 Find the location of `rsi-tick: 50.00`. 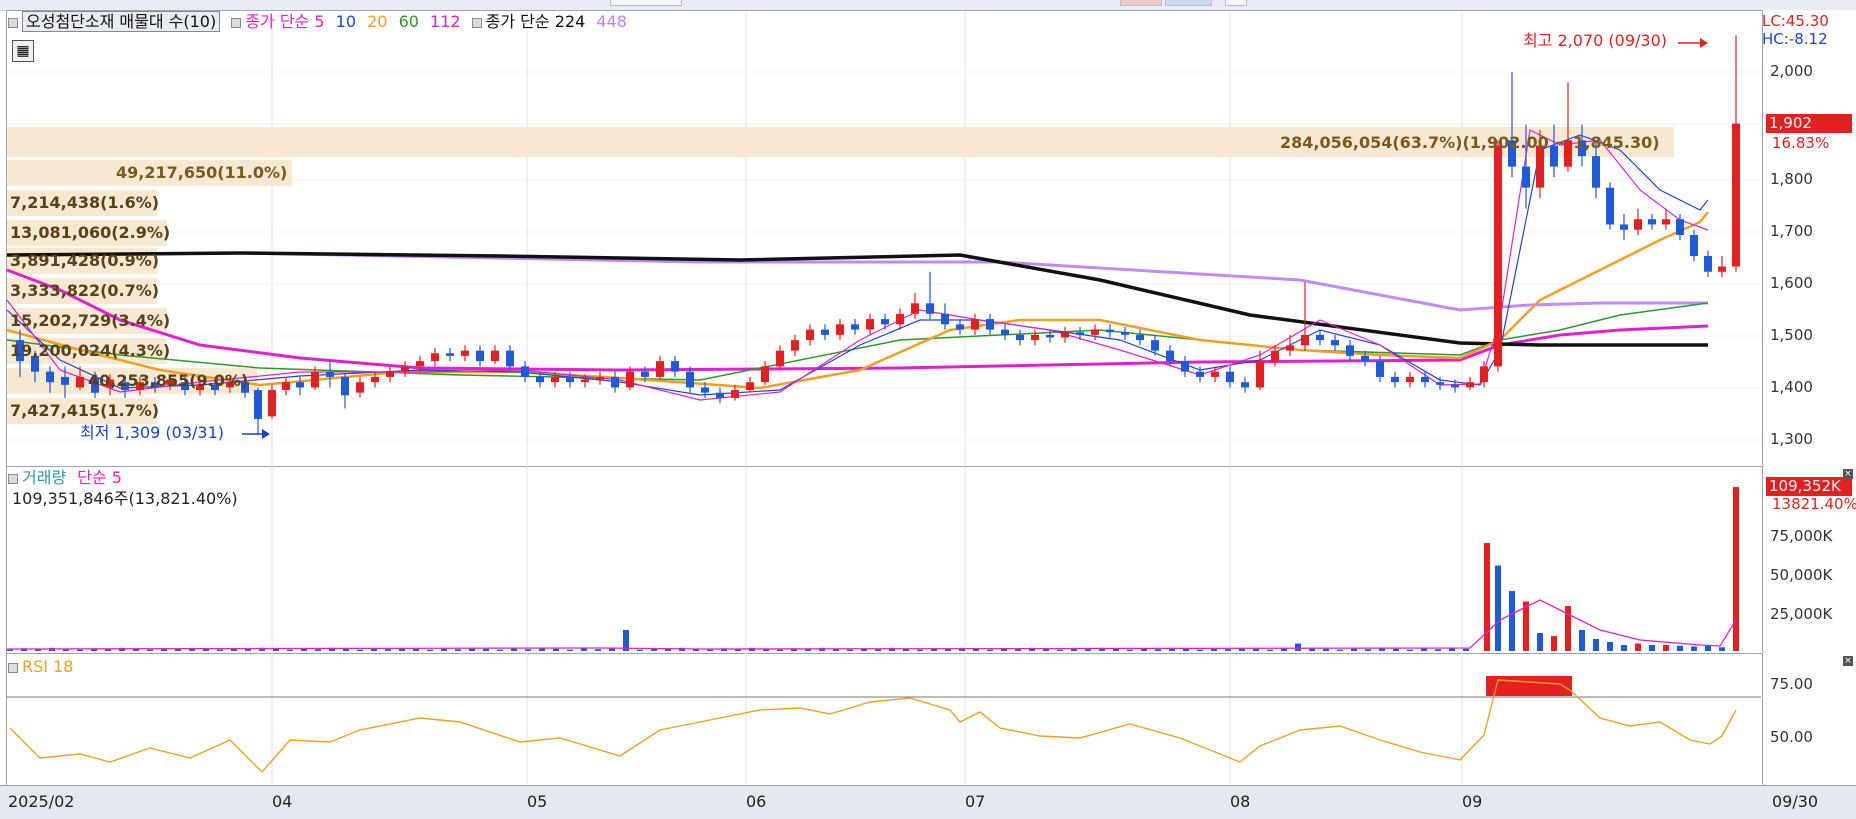

rsi-tick: 50.00 is located at coordinates (1791, 737).